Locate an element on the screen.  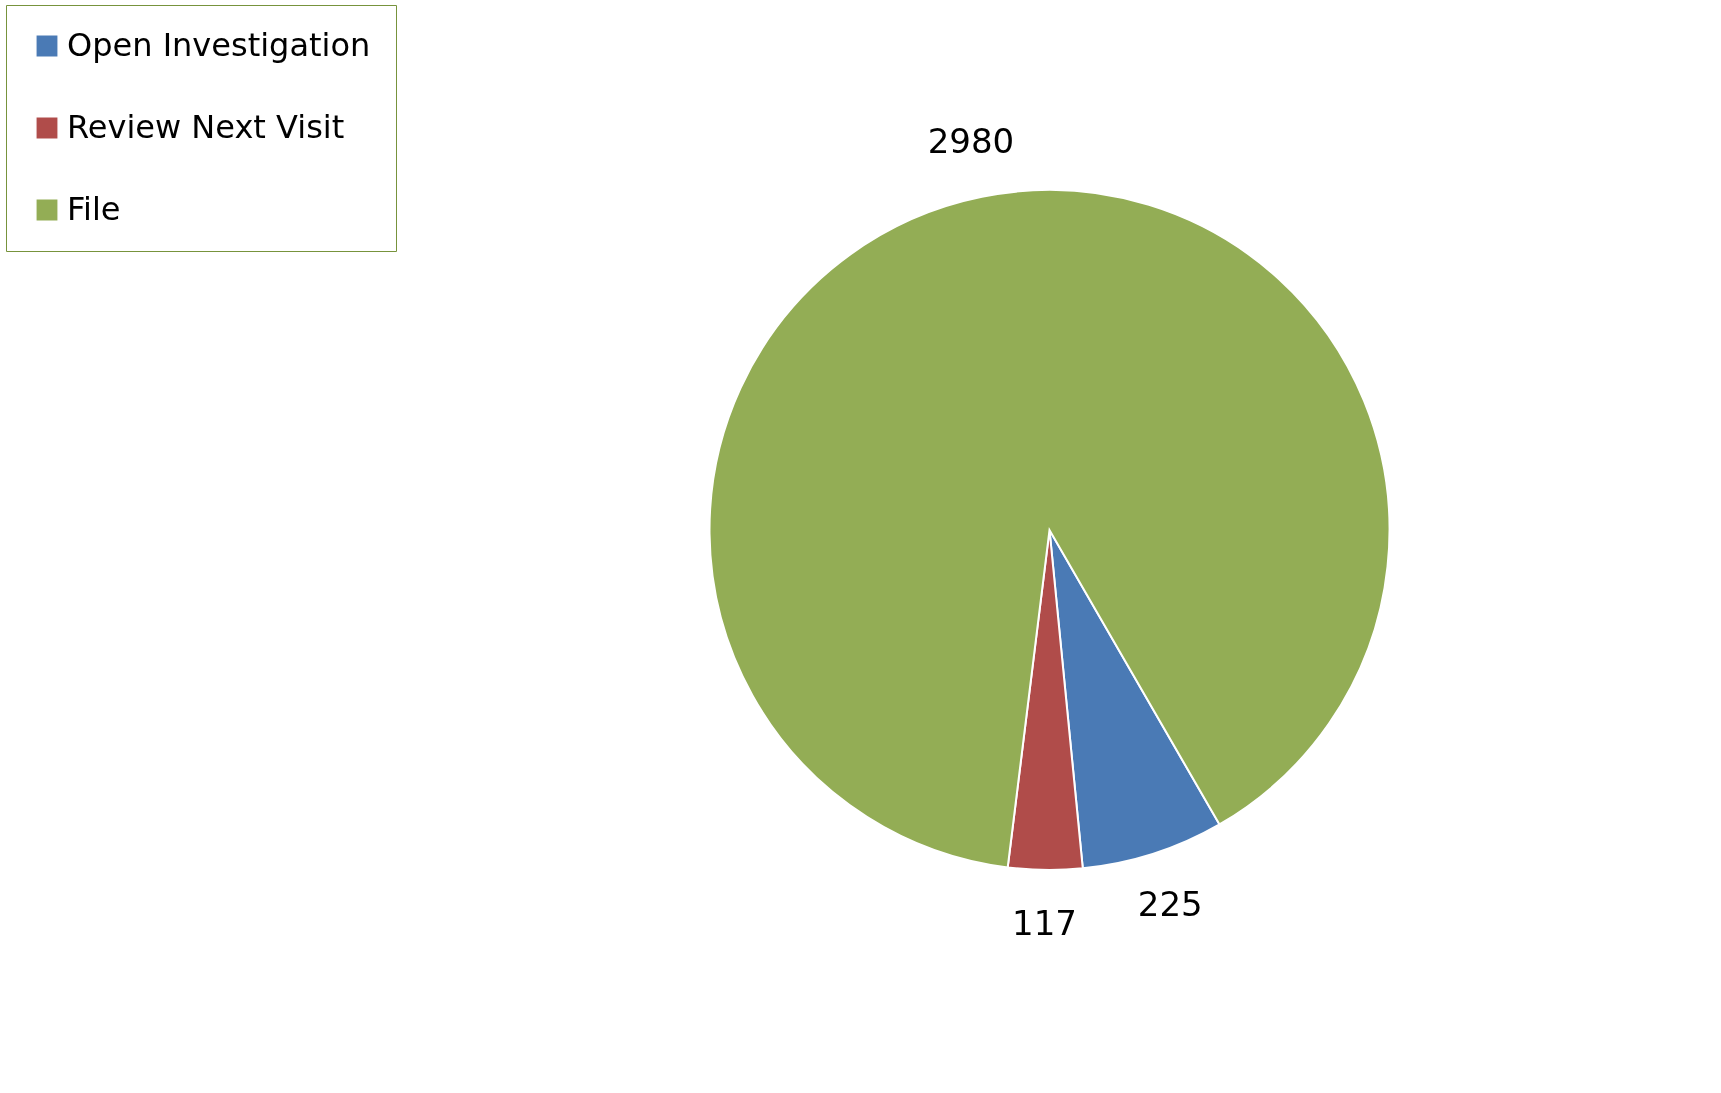
legend-label: Open Investigation is located at coordinates (219, 45).